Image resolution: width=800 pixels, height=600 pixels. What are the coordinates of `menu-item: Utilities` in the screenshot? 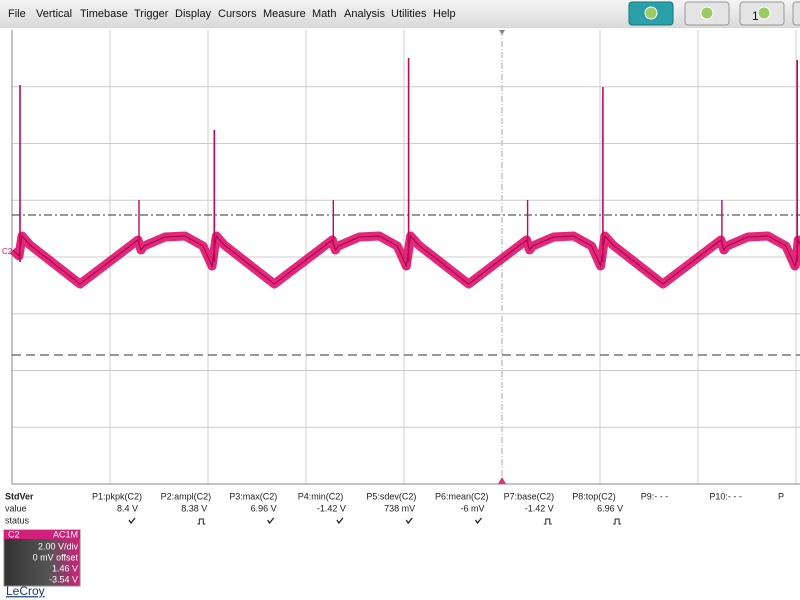 It's located at (409, 14).